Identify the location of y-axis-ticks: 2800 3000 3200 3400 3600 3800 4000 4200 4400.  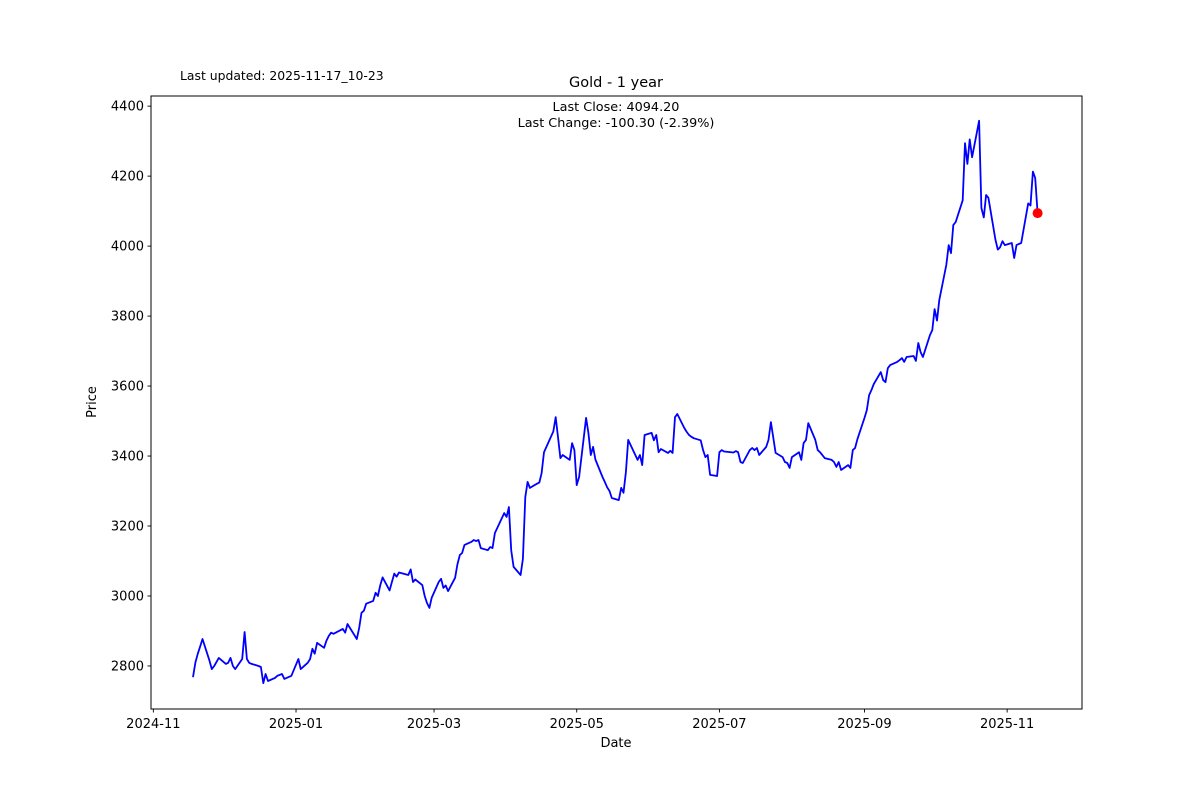
(131, 387).